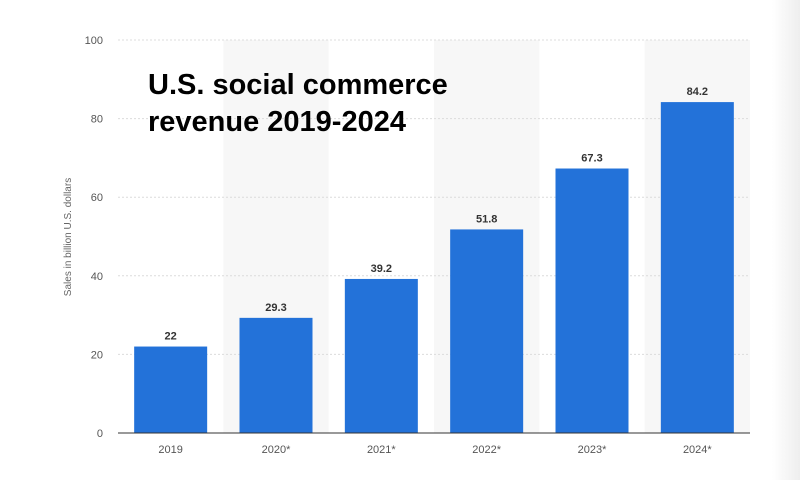 The height and width of the screenshot is (485, 800). Describe the element at coordinates (591, 159) in the screenshot. I see `value-label: 67.3` at that location.